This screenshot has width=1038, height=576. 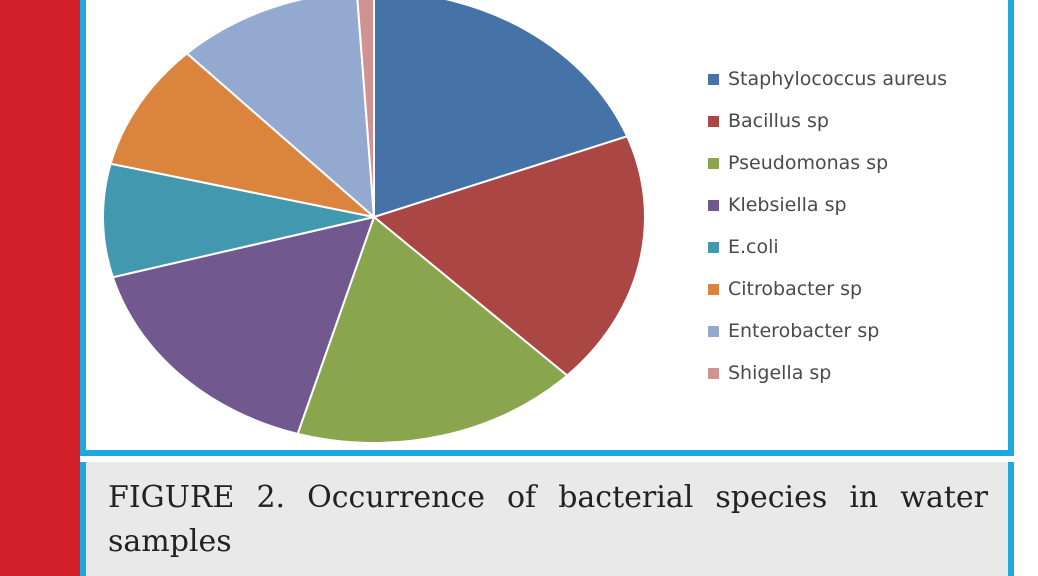 I want to click on pie-slice-e-coli, so click(x=238, y=220).